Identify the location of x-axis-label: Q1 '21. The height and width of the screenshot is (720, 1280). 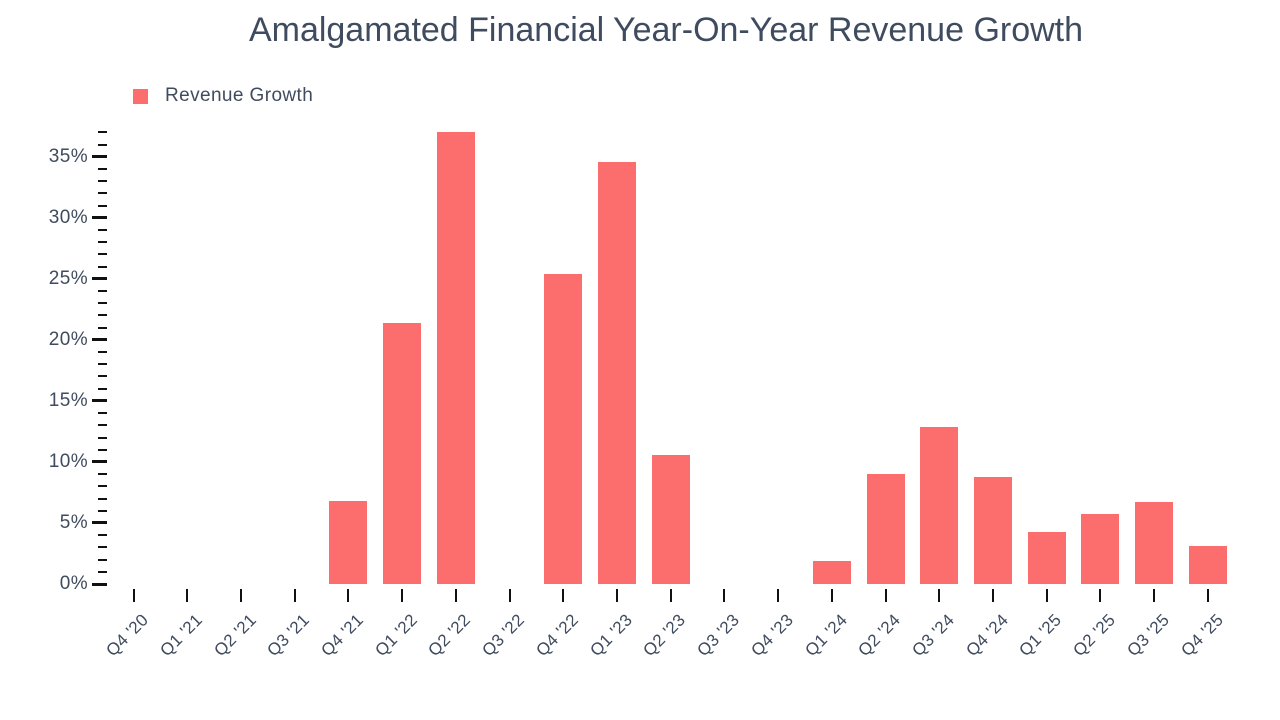
(181, 635).